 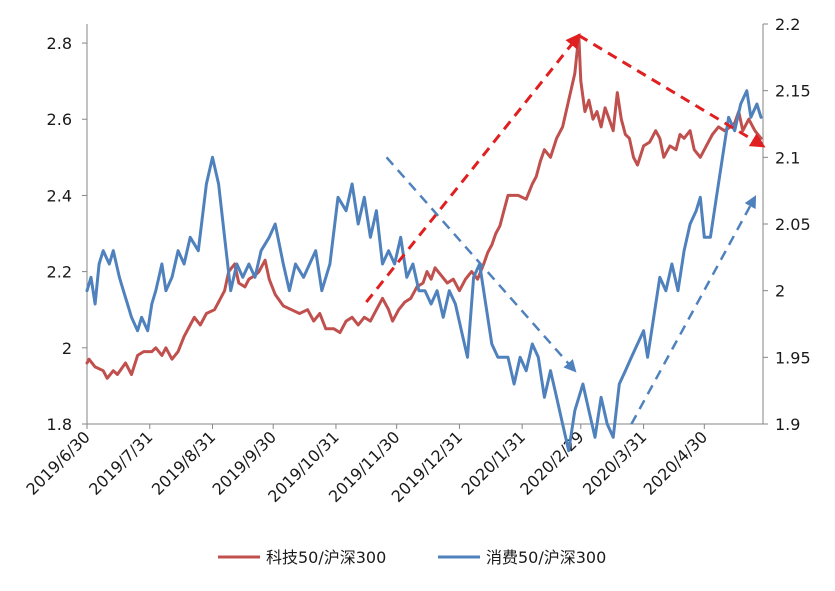 I want to click on y-right-tick-label: 2, so click(x=780, y=291).